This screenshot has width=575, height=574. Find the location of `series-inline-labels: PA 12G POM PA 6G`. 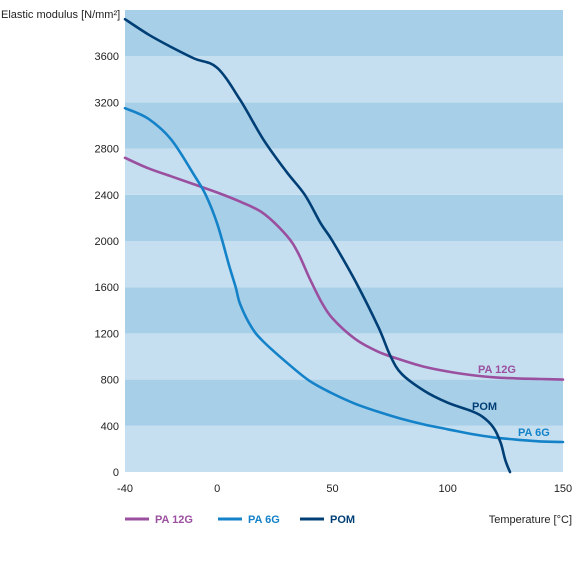

series-inline-labels: PA 12G POM PA 6G is located at coordinates (511, 401).